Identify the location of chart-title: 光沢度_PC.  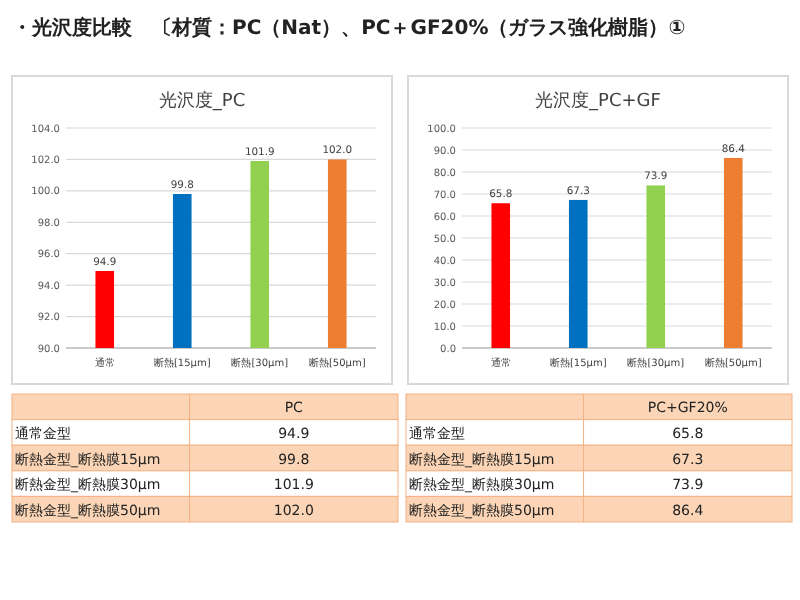
(202, 101).